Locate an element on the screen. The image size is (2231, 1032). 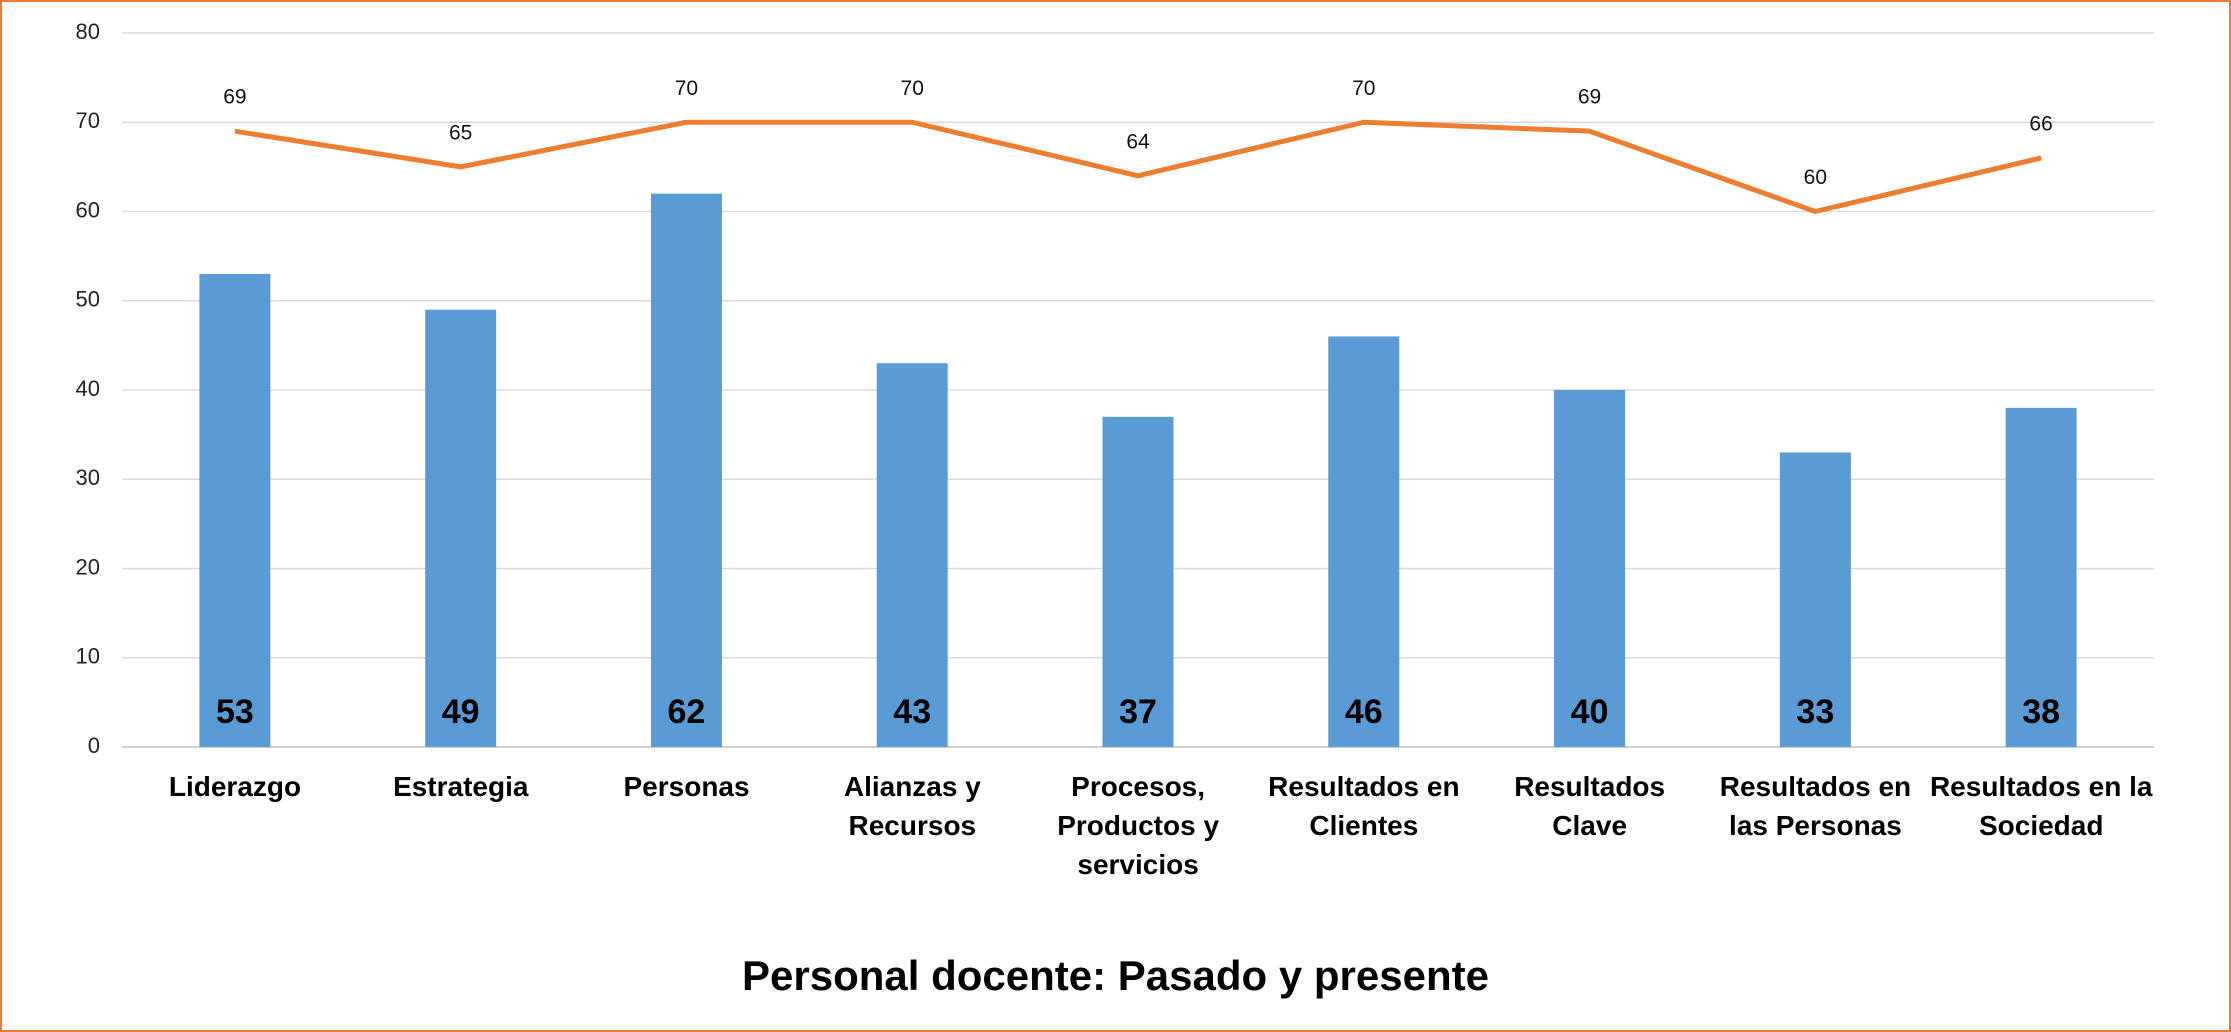
y-tick-label: 40 is located at coordinates (88, 388).